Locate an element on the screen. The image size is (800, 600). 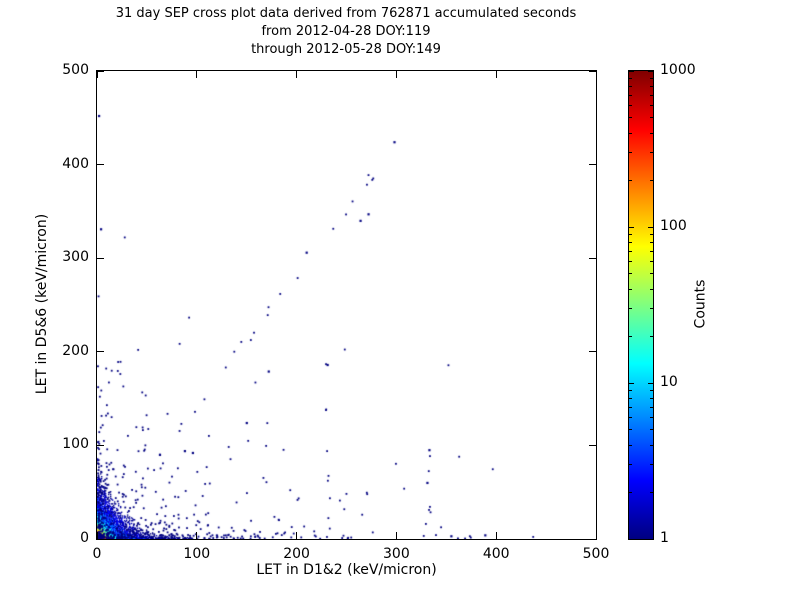
x-tick-label: 100 is located at coordinates (197, 554).